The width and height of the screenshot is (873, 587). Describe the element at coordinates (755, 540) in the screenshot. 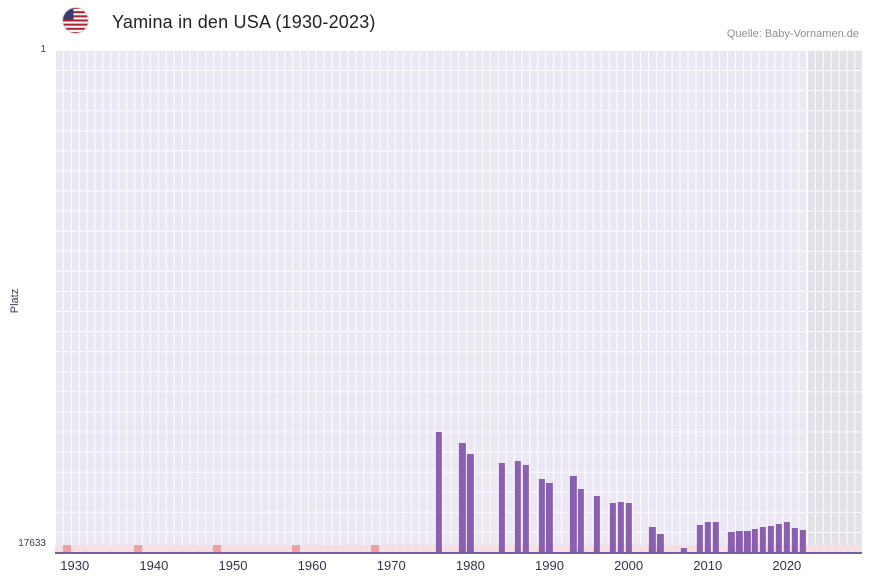

I see `bar-2016` at that location.